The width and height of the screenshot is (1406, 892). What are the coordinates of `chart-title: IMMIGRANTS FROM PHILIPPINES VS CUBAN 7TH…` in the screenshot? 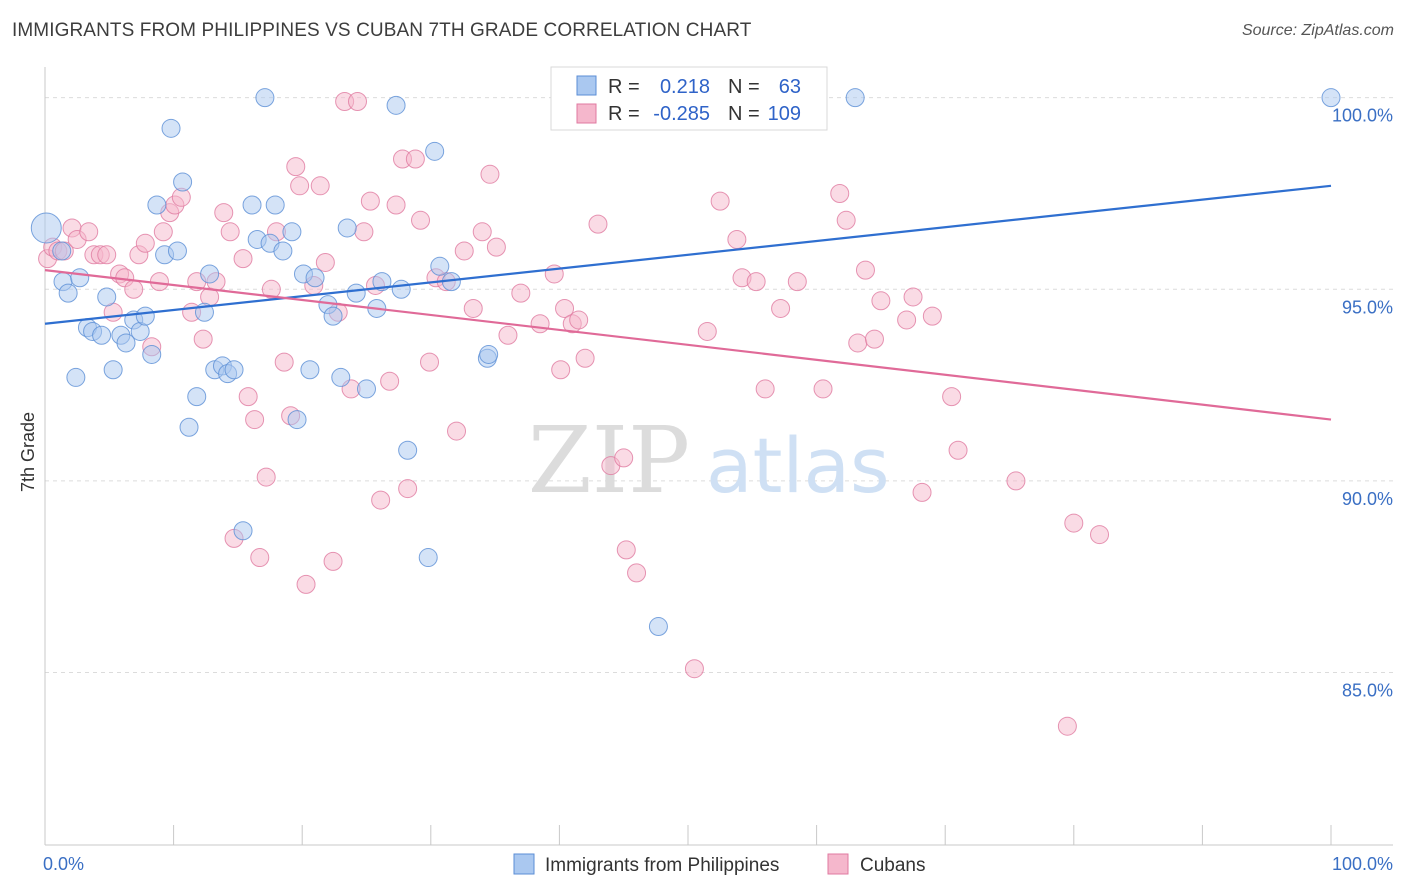 It's located at (382, 30).